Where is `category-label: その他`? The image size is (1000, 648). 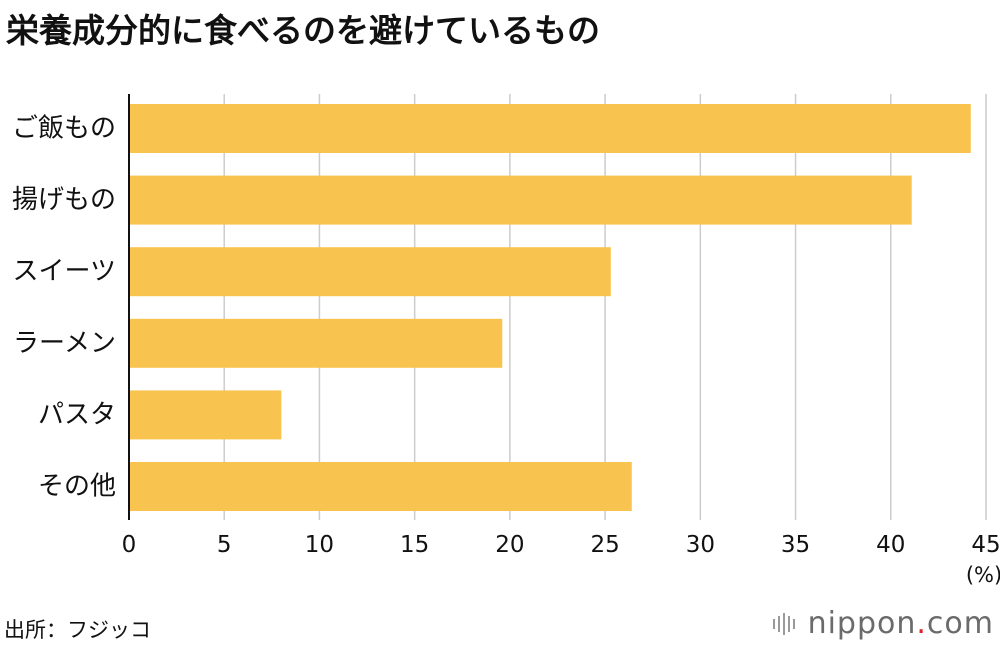
category-label: その他 is located at coordinates (77, 487).